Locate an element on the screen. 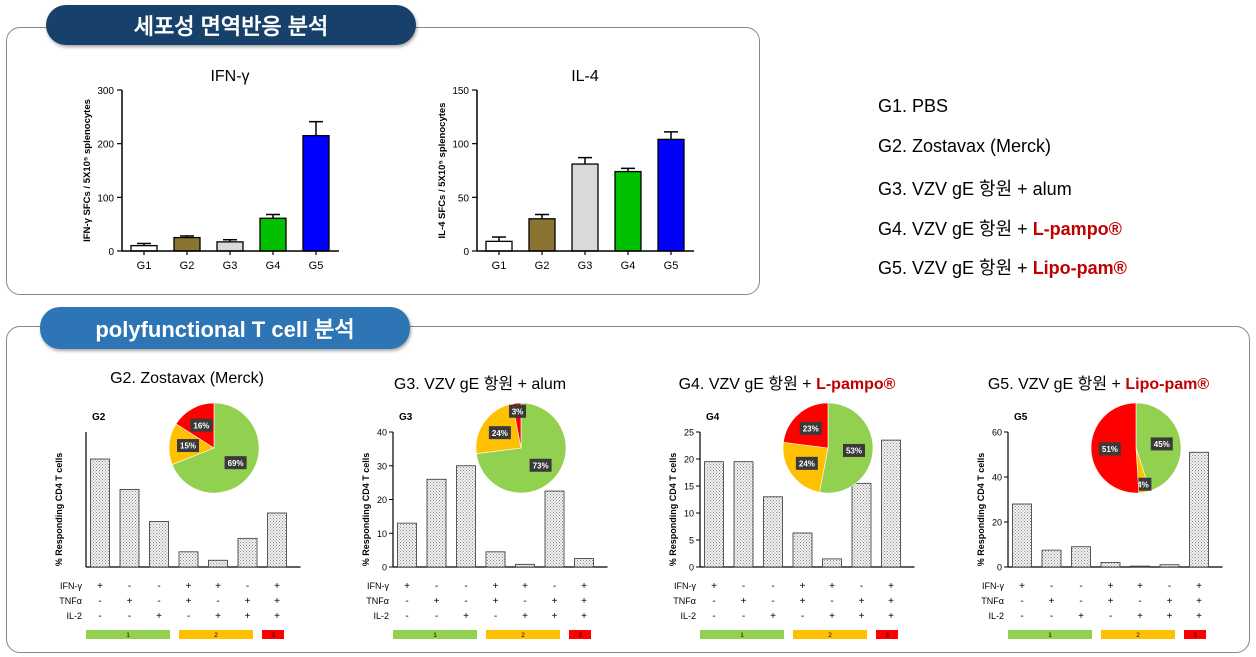 The image size is (1256, 657). pie-label: 3% is located at coordinates (518, 411).